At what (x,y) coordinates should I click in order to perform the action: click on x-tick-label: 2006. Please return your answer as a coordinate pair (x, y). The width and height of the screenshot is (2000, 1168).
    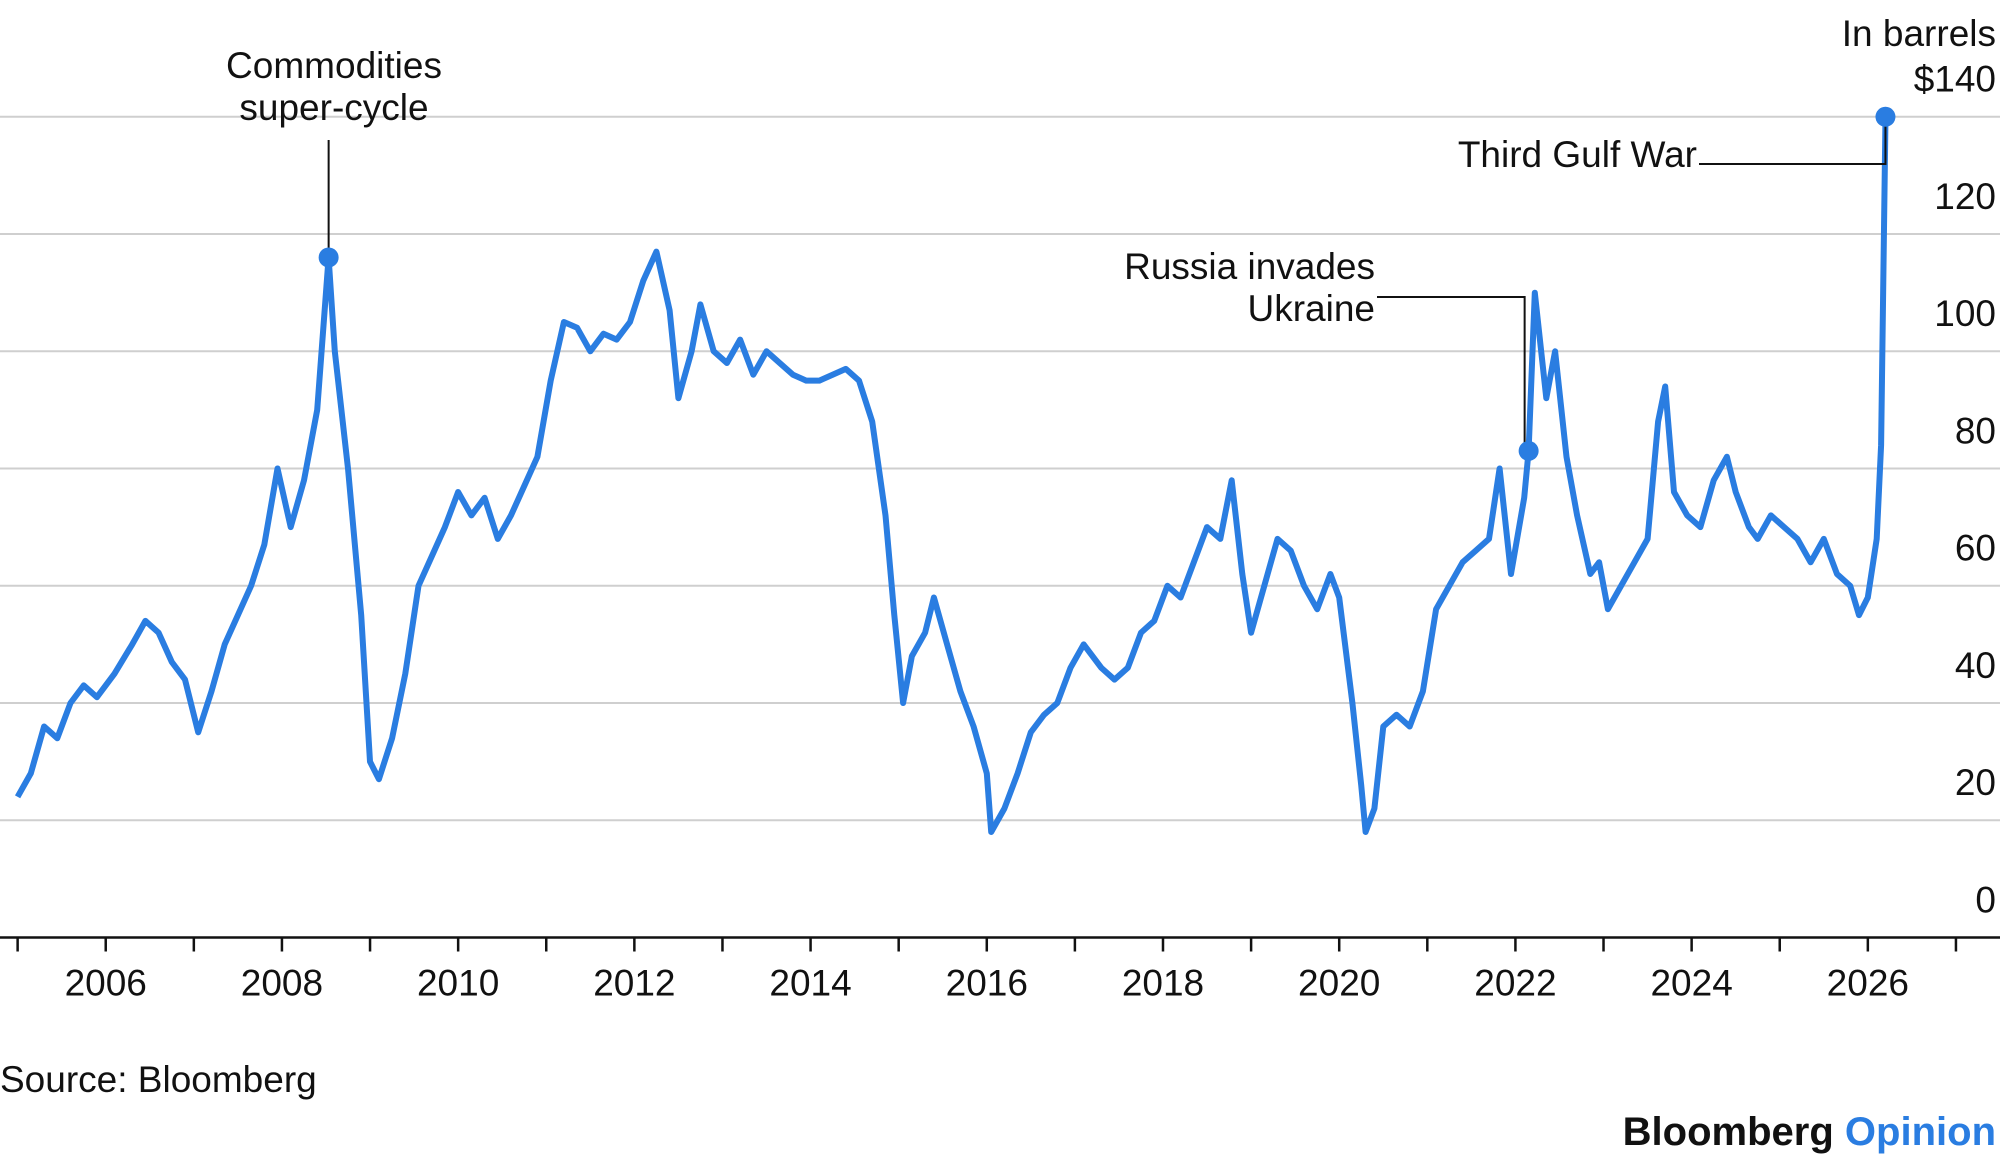
    Looking at the image, I should click on (106, 982).